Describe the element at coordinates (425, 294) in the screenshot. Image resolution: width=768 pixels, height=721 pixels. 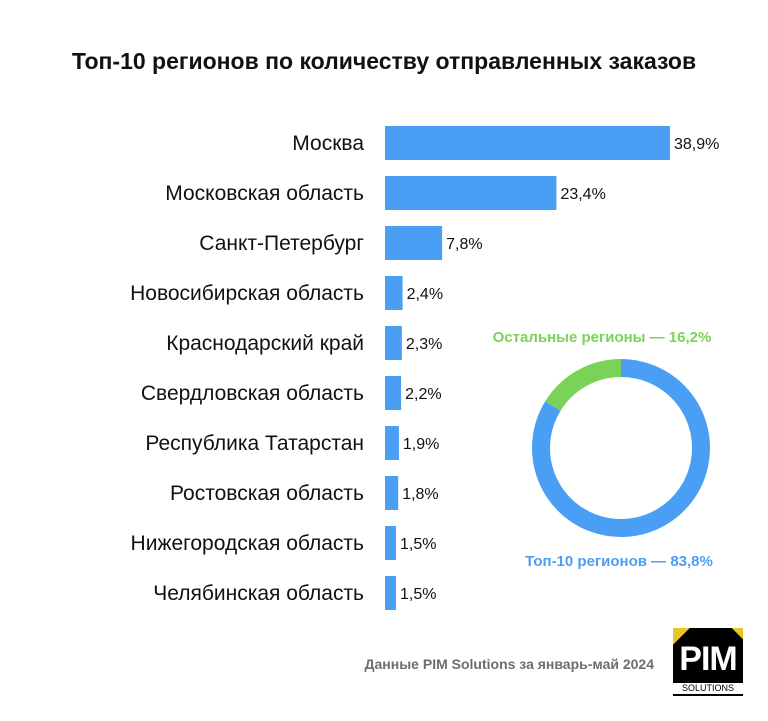
I see `value-label-4: 2,4%` at that location.